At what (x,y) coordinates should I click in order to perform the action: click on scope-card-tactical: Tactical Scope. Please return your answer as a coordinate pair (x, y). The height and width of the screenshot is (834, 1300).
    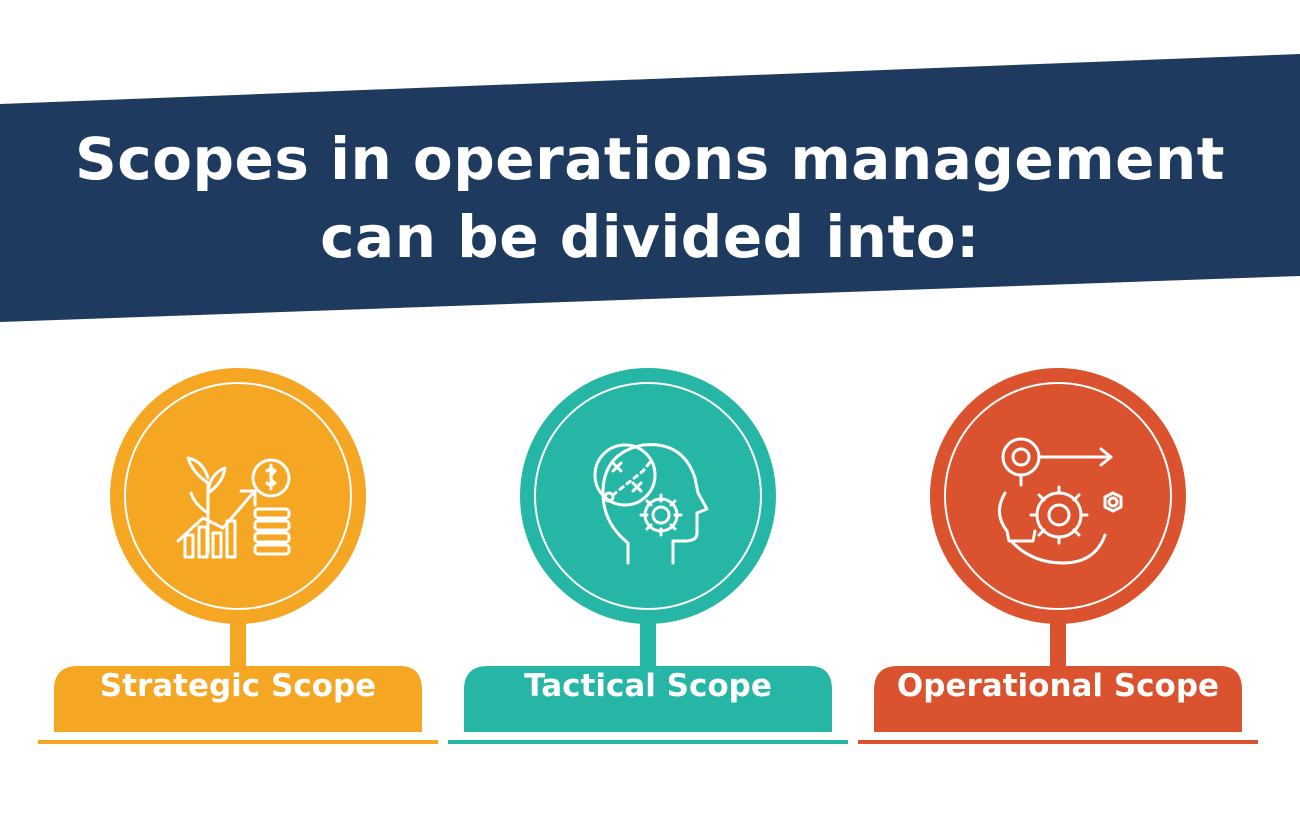
    Looking at the image, I should click on (648, 558).